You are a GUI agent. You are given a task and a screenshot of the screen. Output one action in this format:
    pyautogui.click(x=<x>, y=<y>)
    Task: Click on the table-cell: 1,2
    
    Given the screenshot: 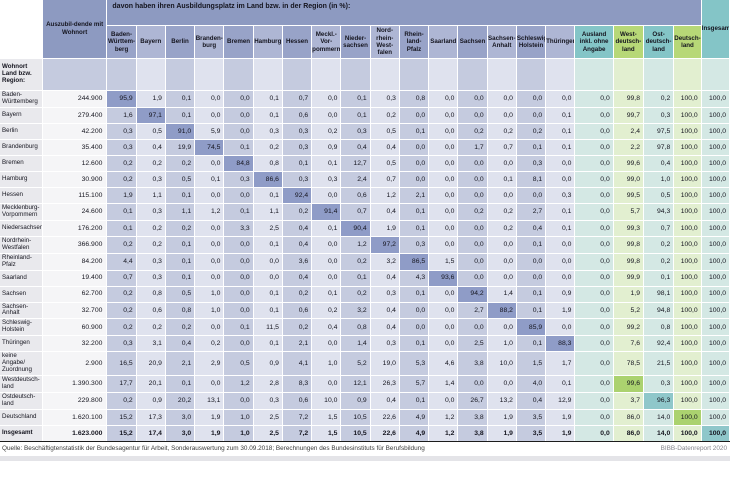 What is the action you would take?
    pyautogui.click(x=385, y=195)
    